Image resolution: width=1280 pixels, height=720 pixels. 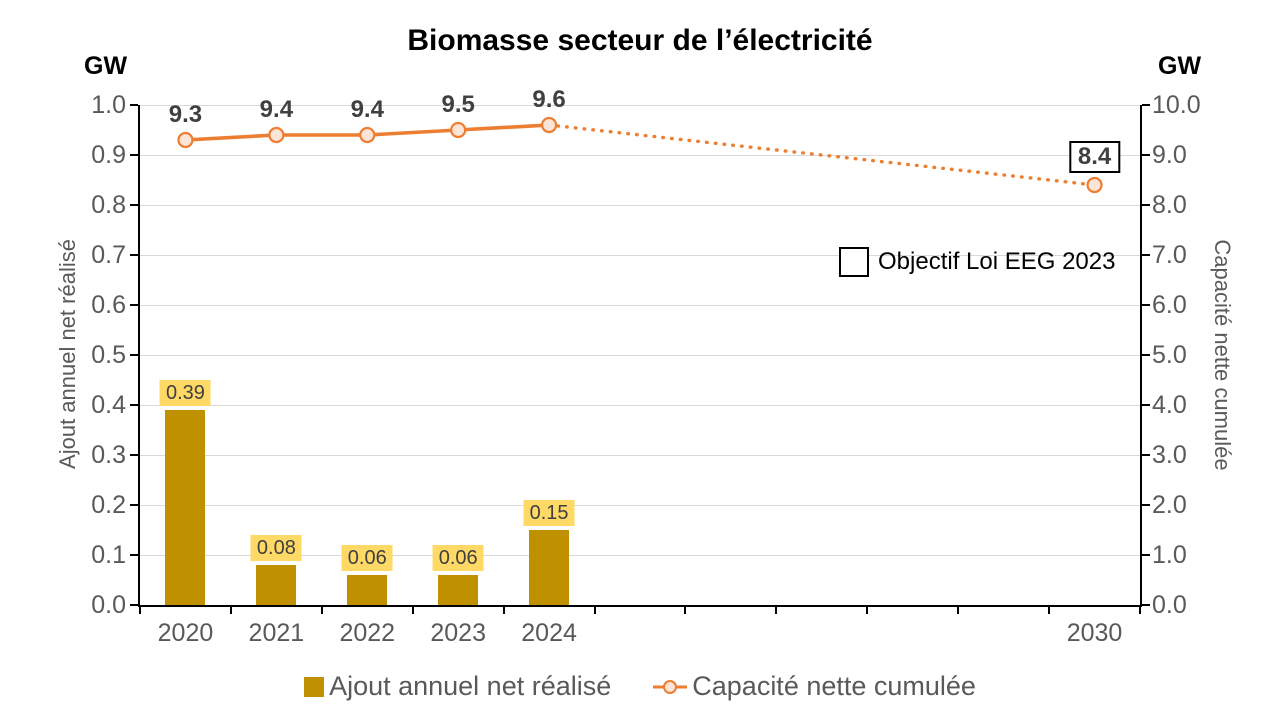 I want to click on bar-2020, so click(x=185, y=507).